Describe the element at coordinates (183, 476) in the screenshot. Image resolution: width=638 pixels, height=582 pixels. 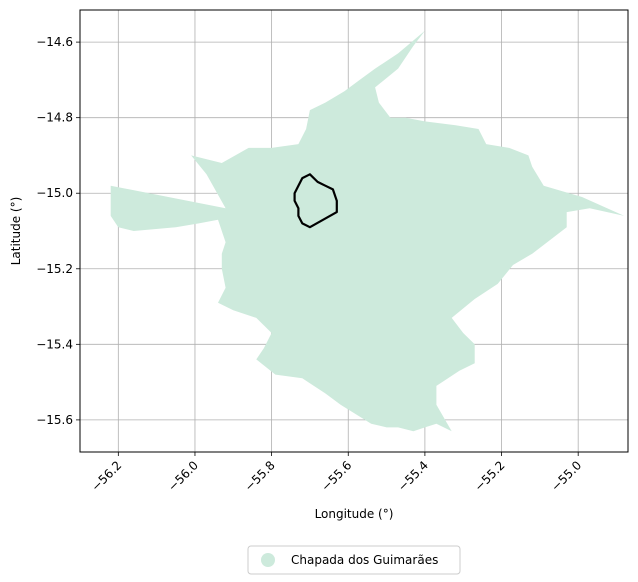
I see `x-tick-label: −56.0` at that location.